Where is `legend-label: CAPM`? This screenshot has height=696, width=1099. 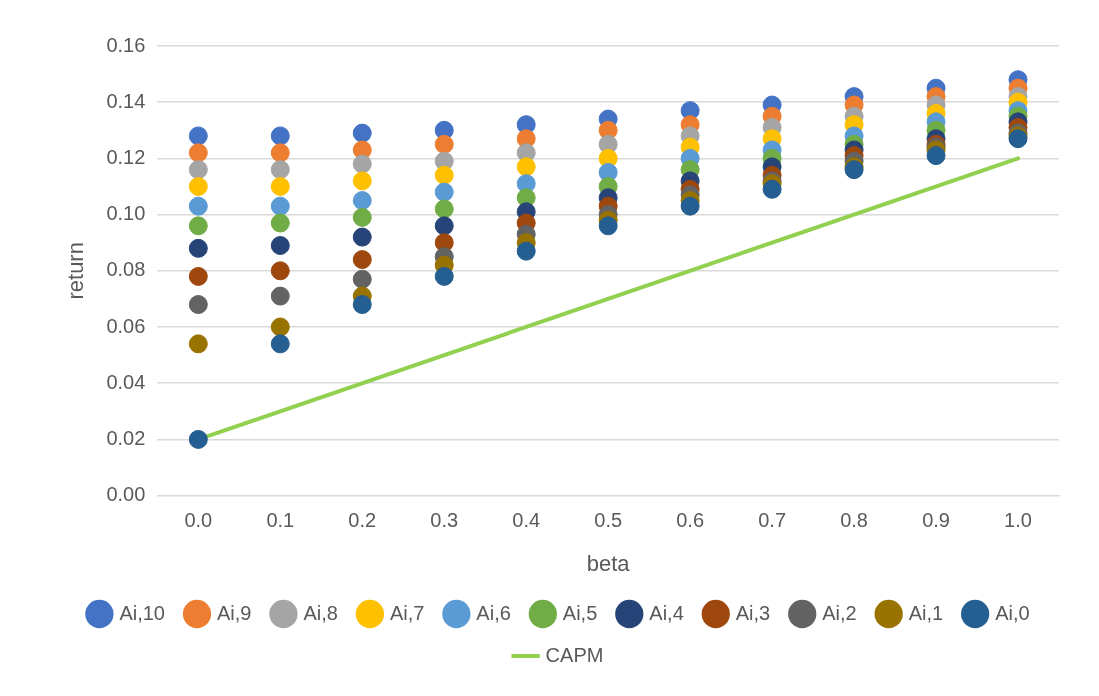
legend-label: CAPM is located at coordinates (574, 654).